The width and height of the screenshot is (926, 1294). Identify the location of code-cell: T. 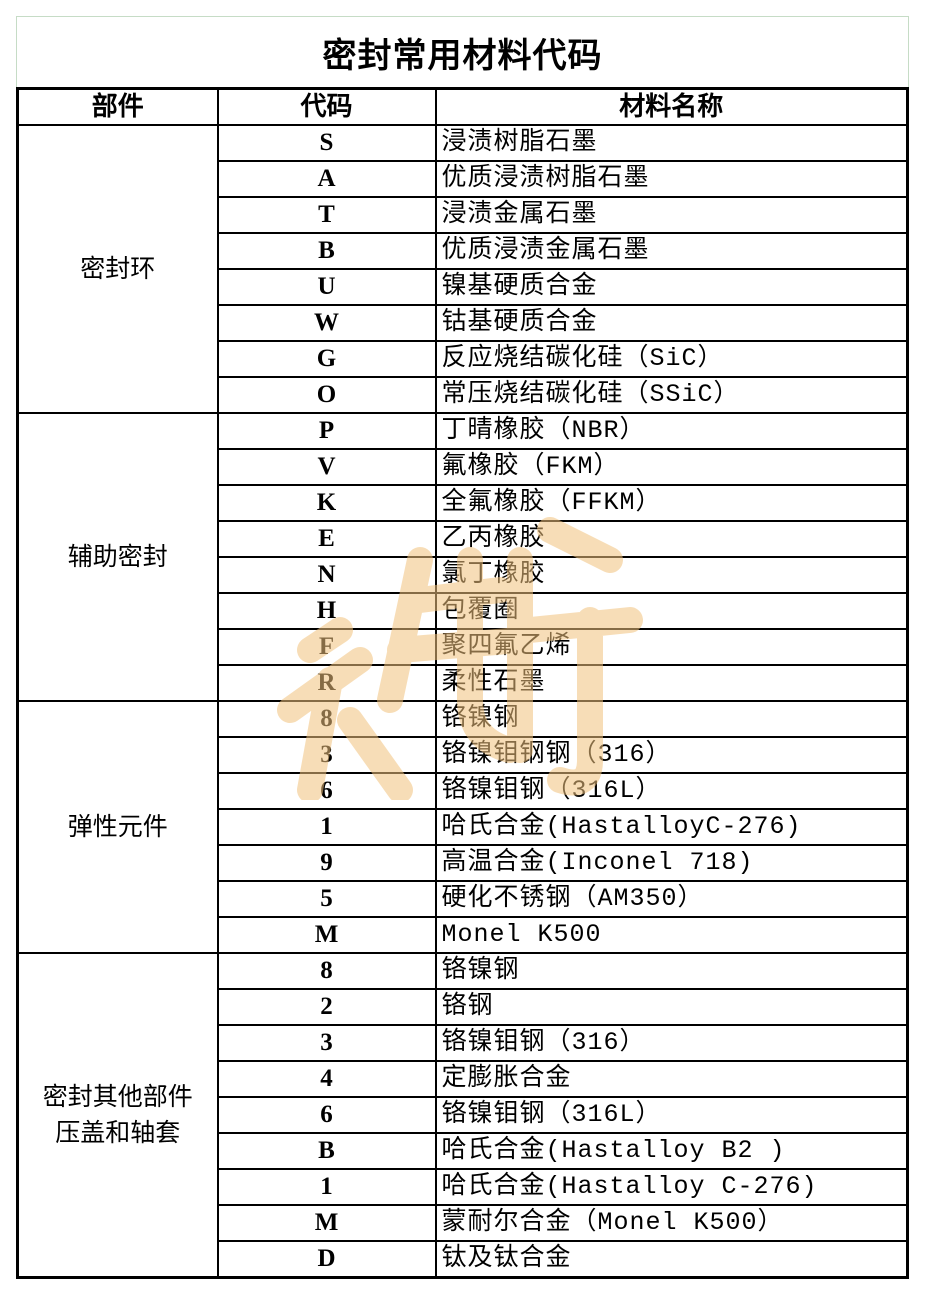
(326, 215).